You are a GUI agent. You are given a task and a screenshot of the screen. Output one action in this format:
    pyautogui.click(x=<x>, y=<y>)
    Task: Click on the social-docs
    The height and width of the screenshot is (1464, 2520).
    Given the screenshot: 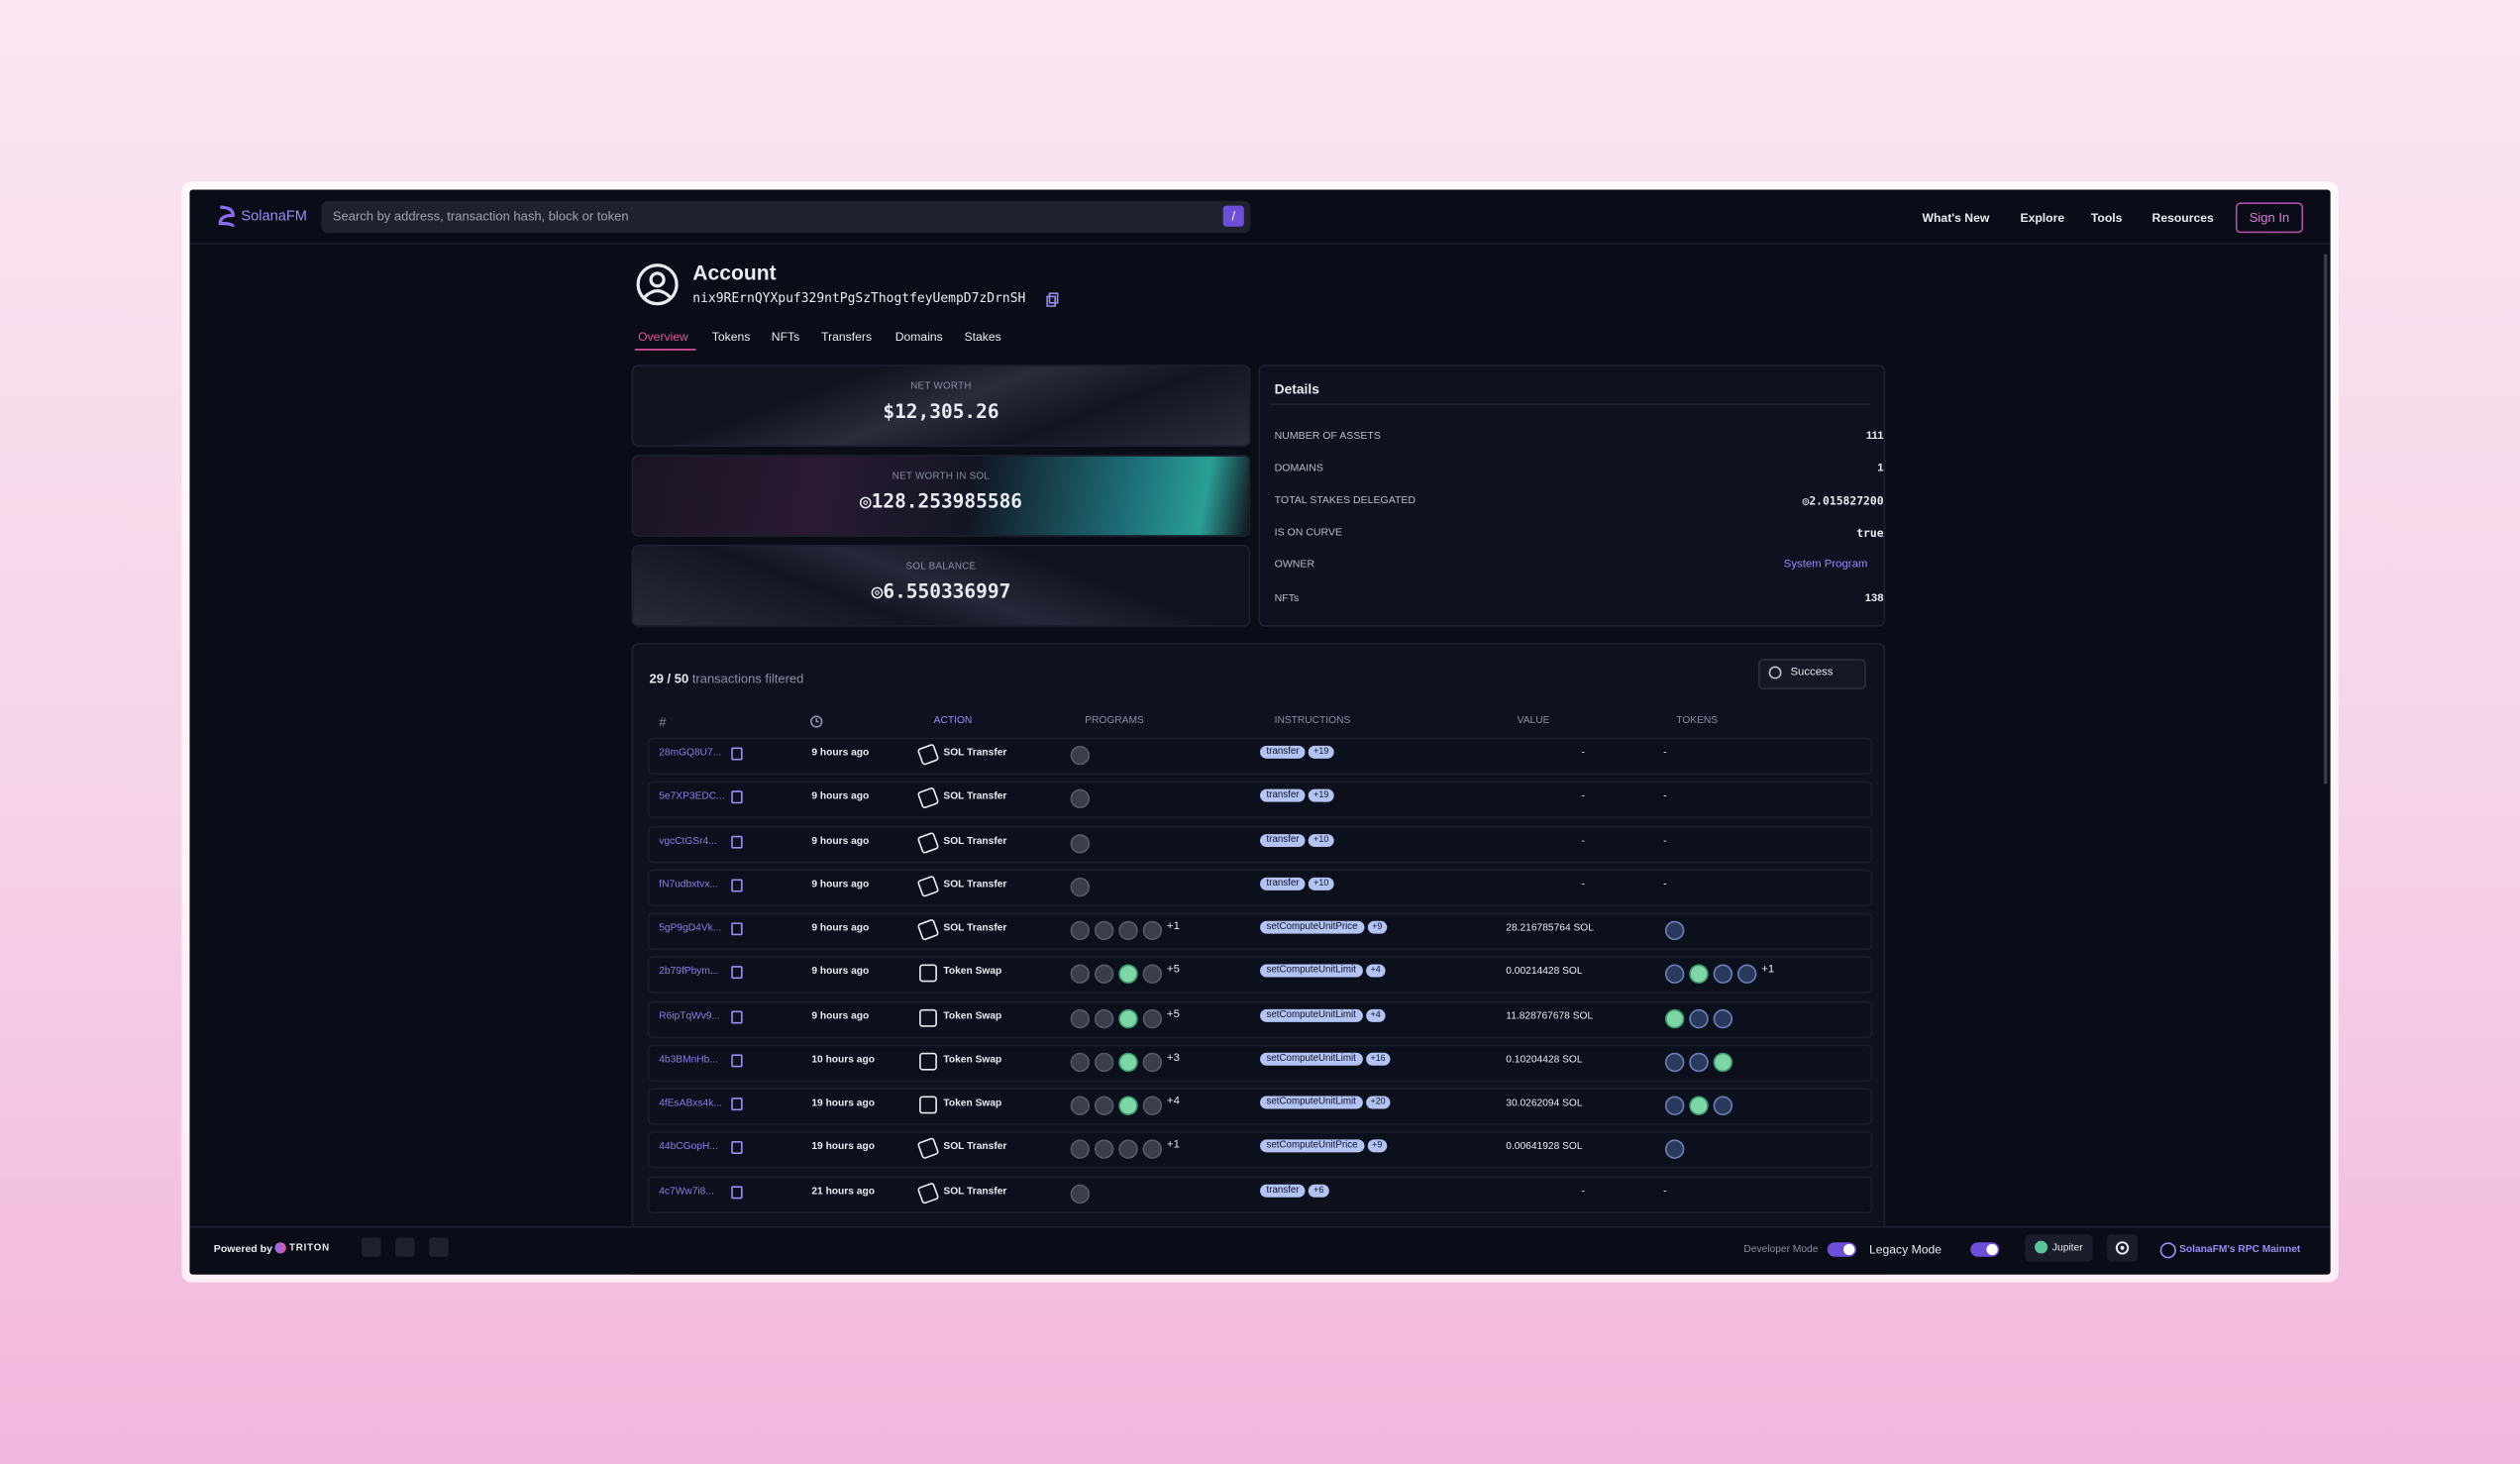 What is the action you would take?
    pyautogui.click(x=439, y=1247)
    